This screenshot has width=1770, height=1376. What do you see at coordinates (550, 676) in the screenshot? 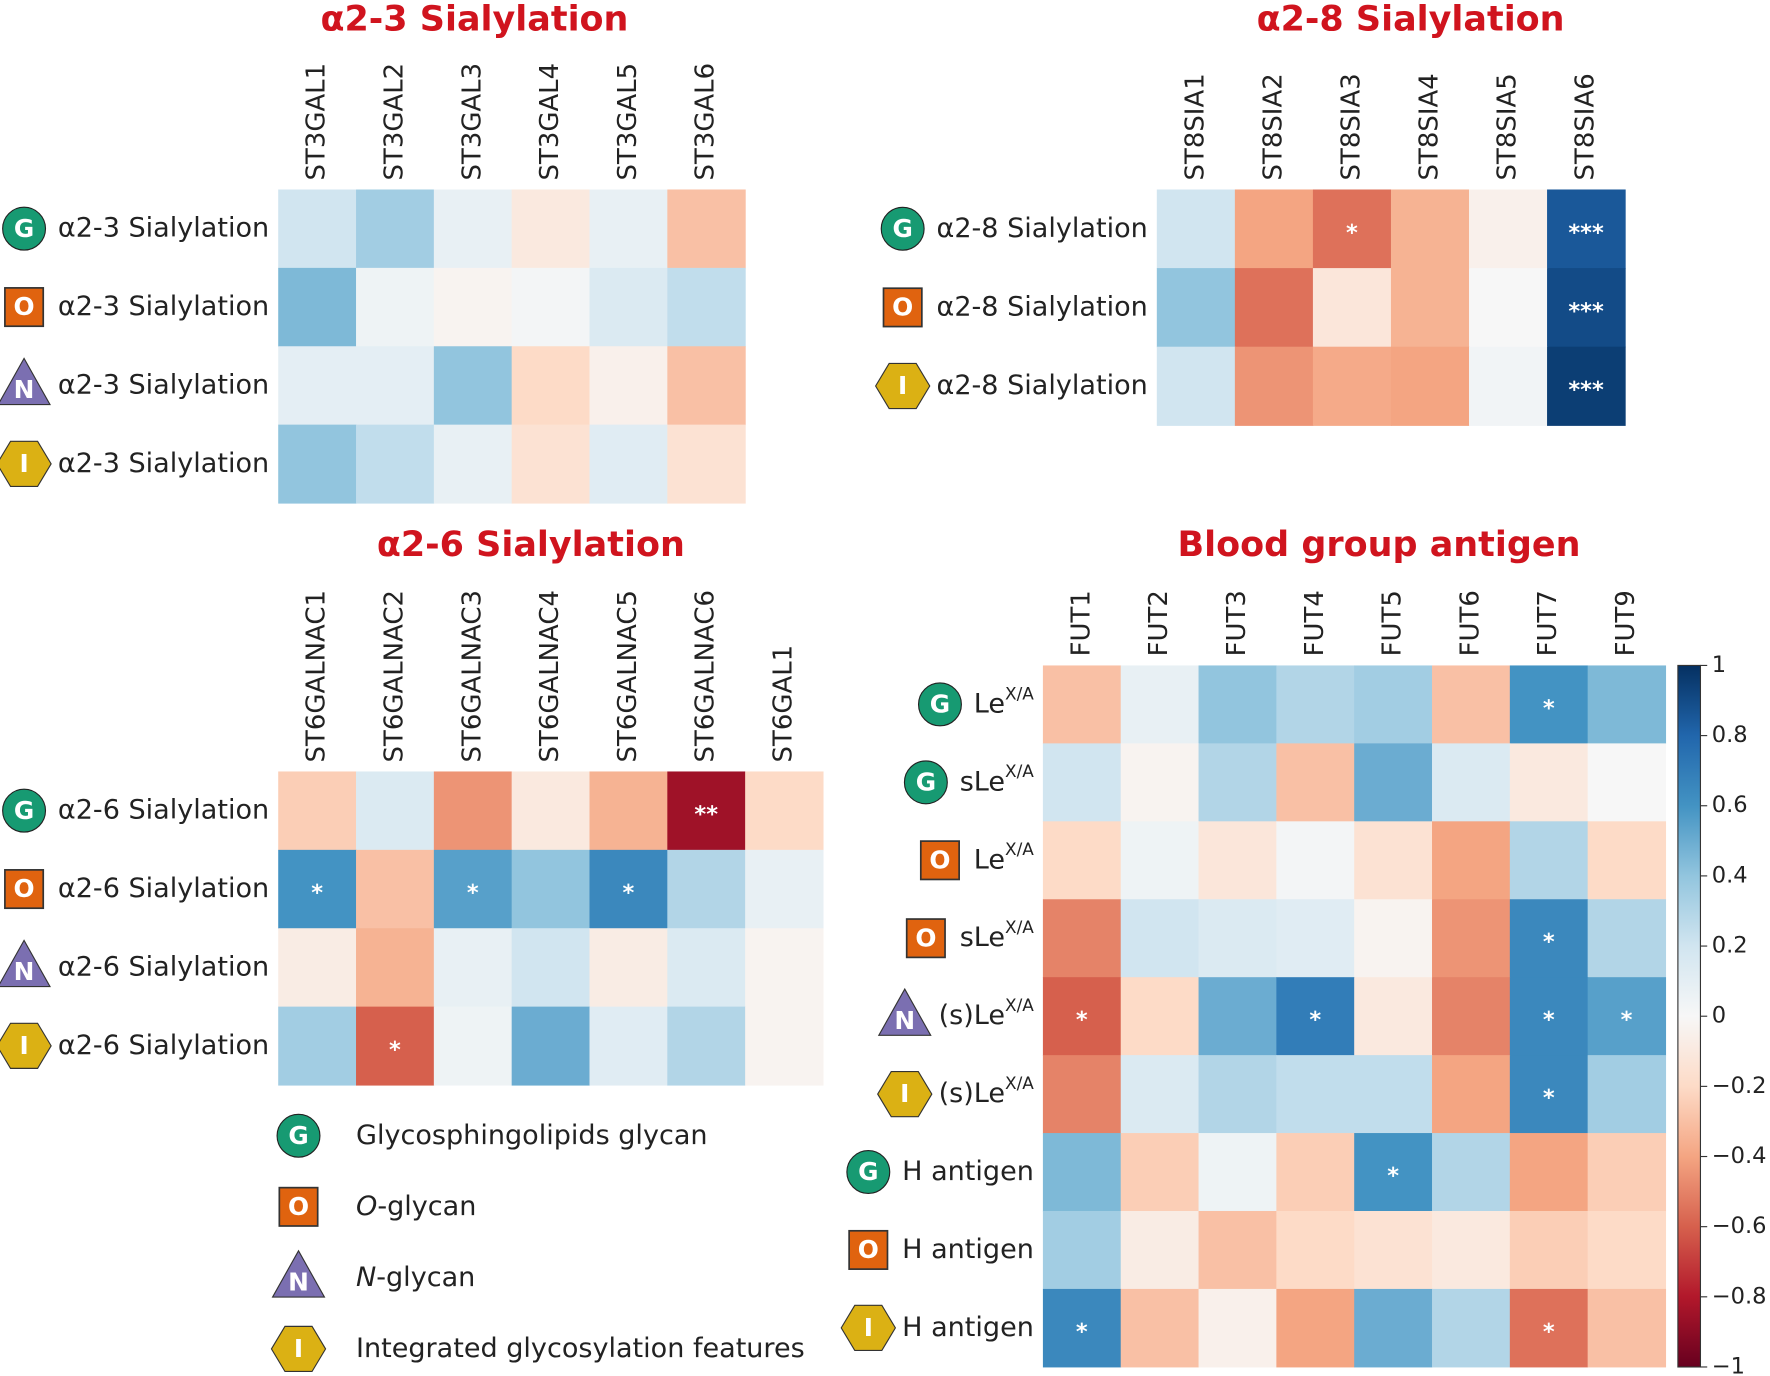
I see `column-label: ST6GALNAC4` at bounding box center [550, 676].